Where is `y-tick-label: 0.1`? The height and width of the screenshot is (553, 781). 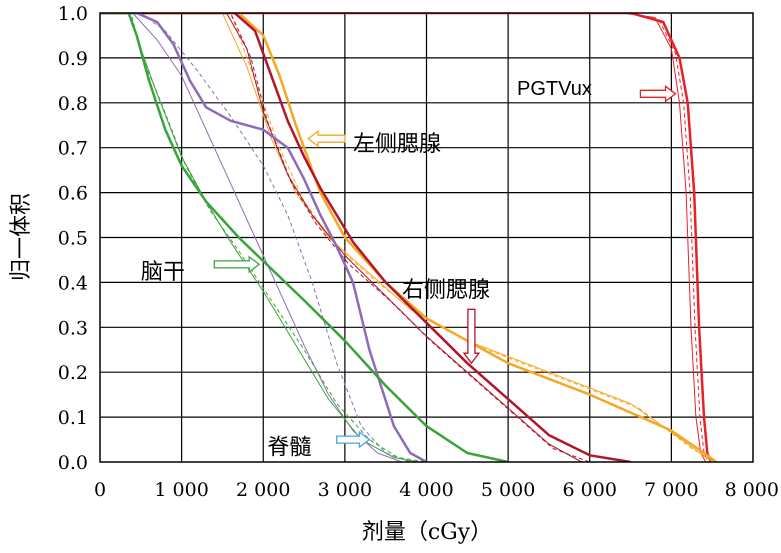 y-tick-label: 0.1 is located at coordinates (73, 418).